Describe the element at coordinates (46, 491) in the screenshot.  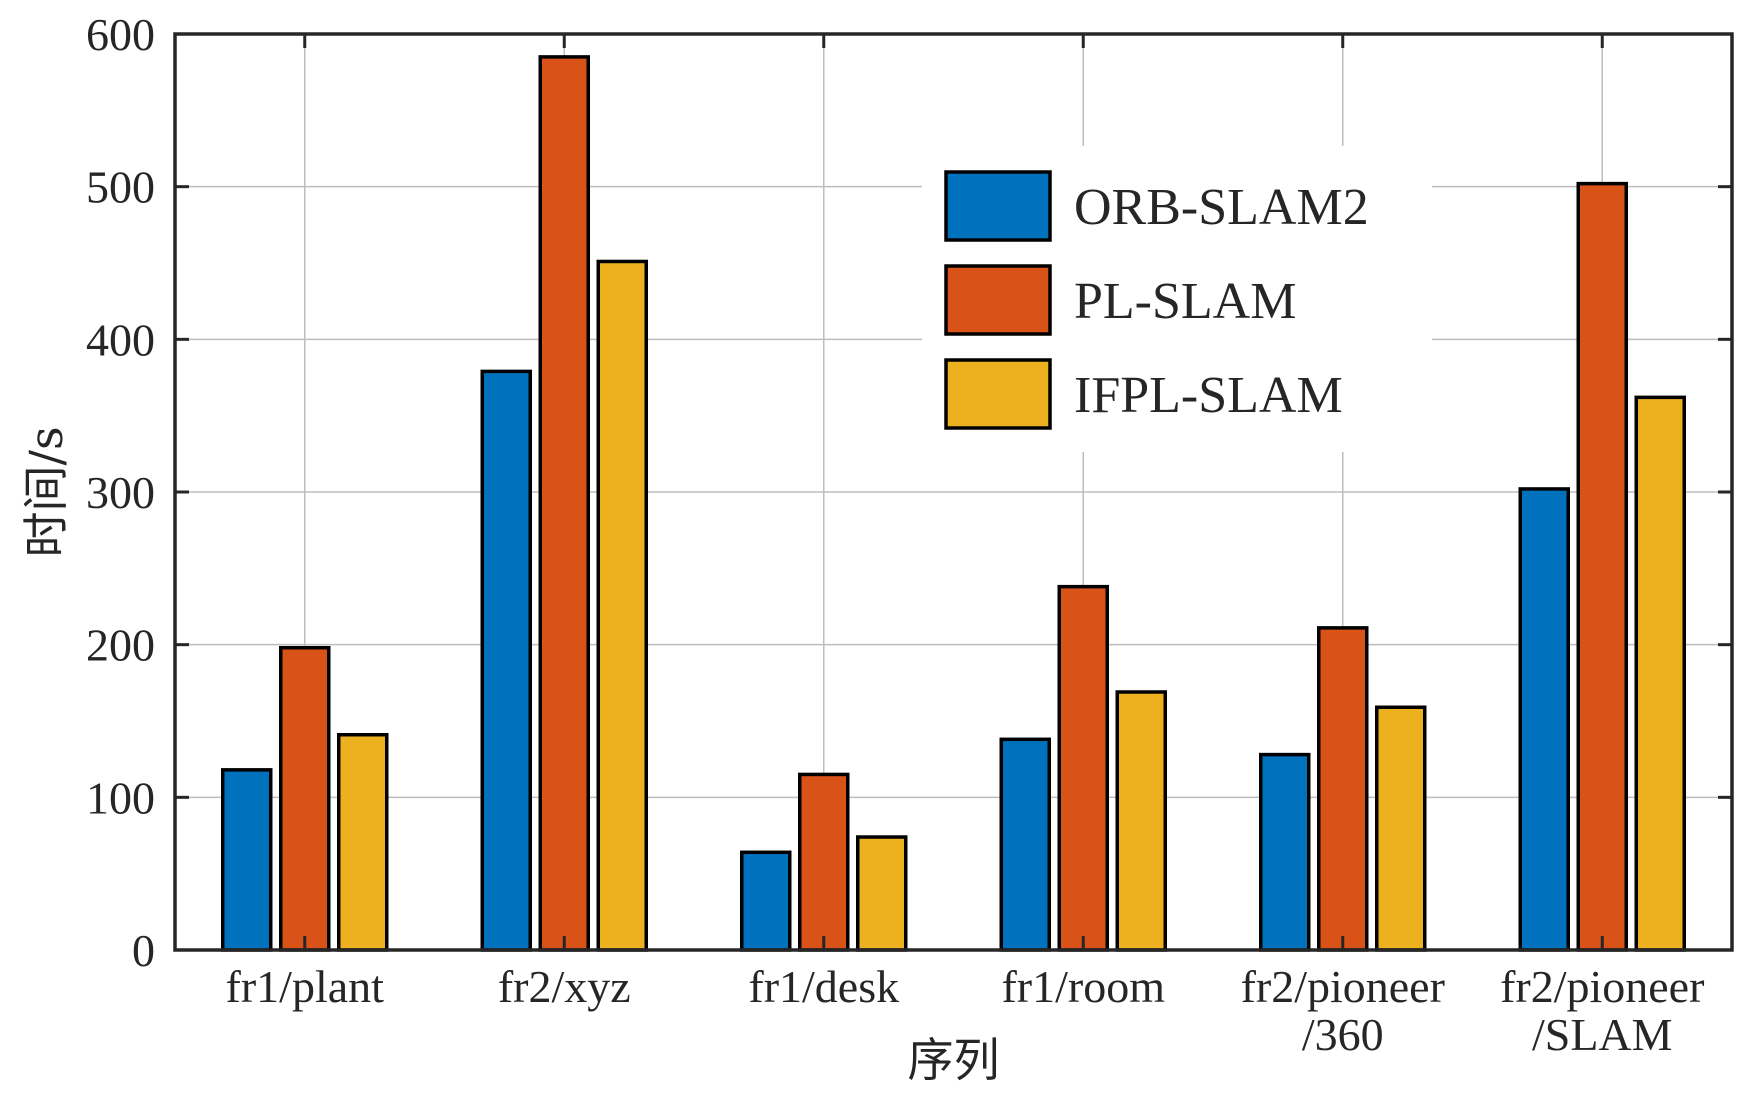
I see `y-axis-title: 时间/s` at that location.